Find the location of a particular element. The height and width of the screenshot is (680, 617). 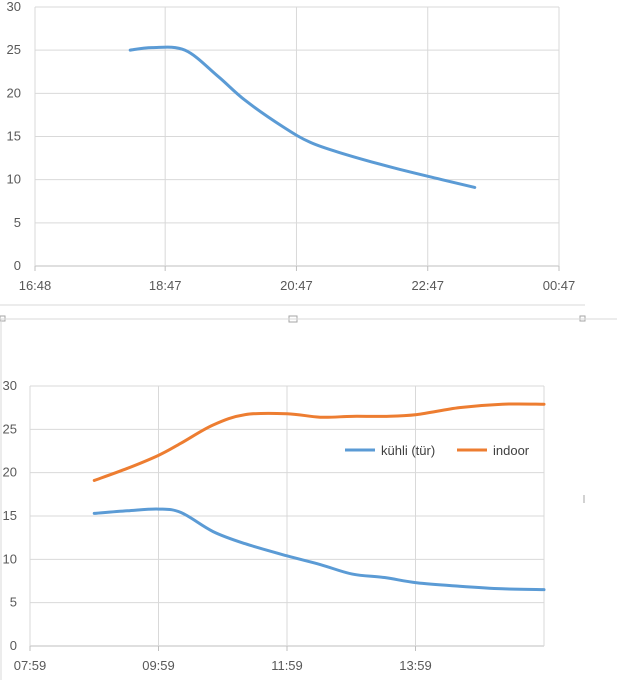

x-tick-label: 20:47 is located at coordinates (296, 285).